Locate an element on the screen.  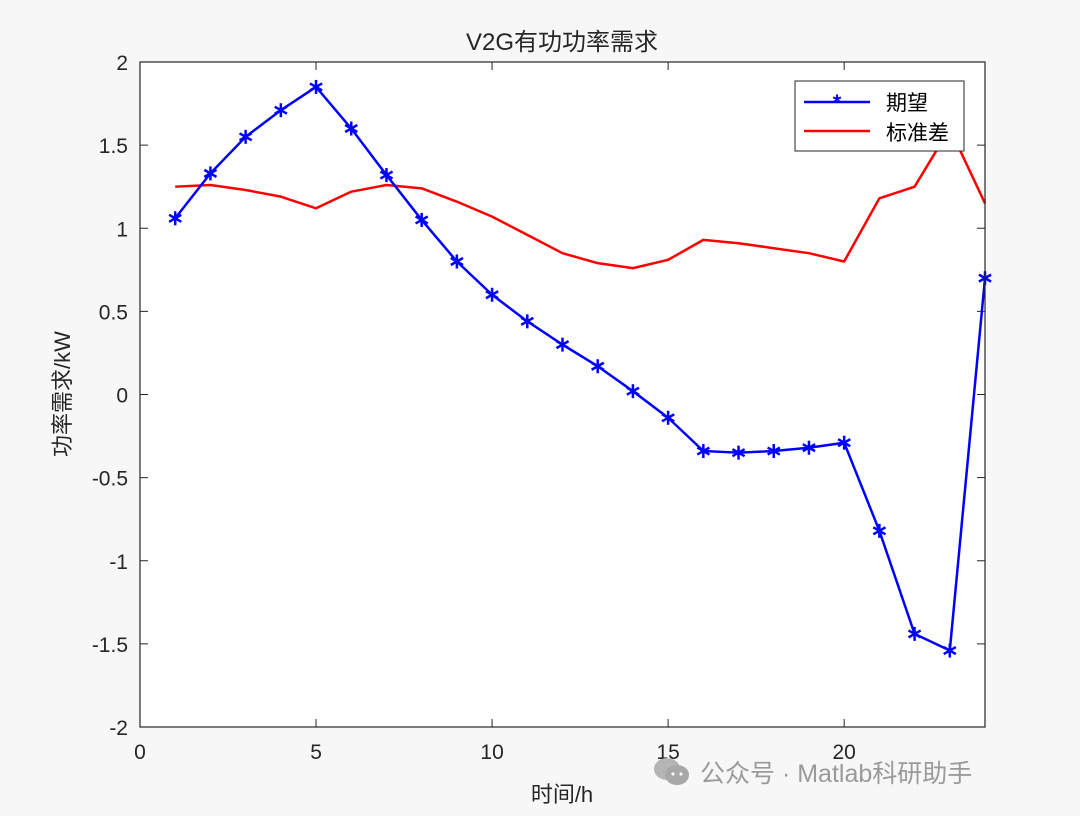
asterisk-marker-icon: * is located at coordinates (837, 102).